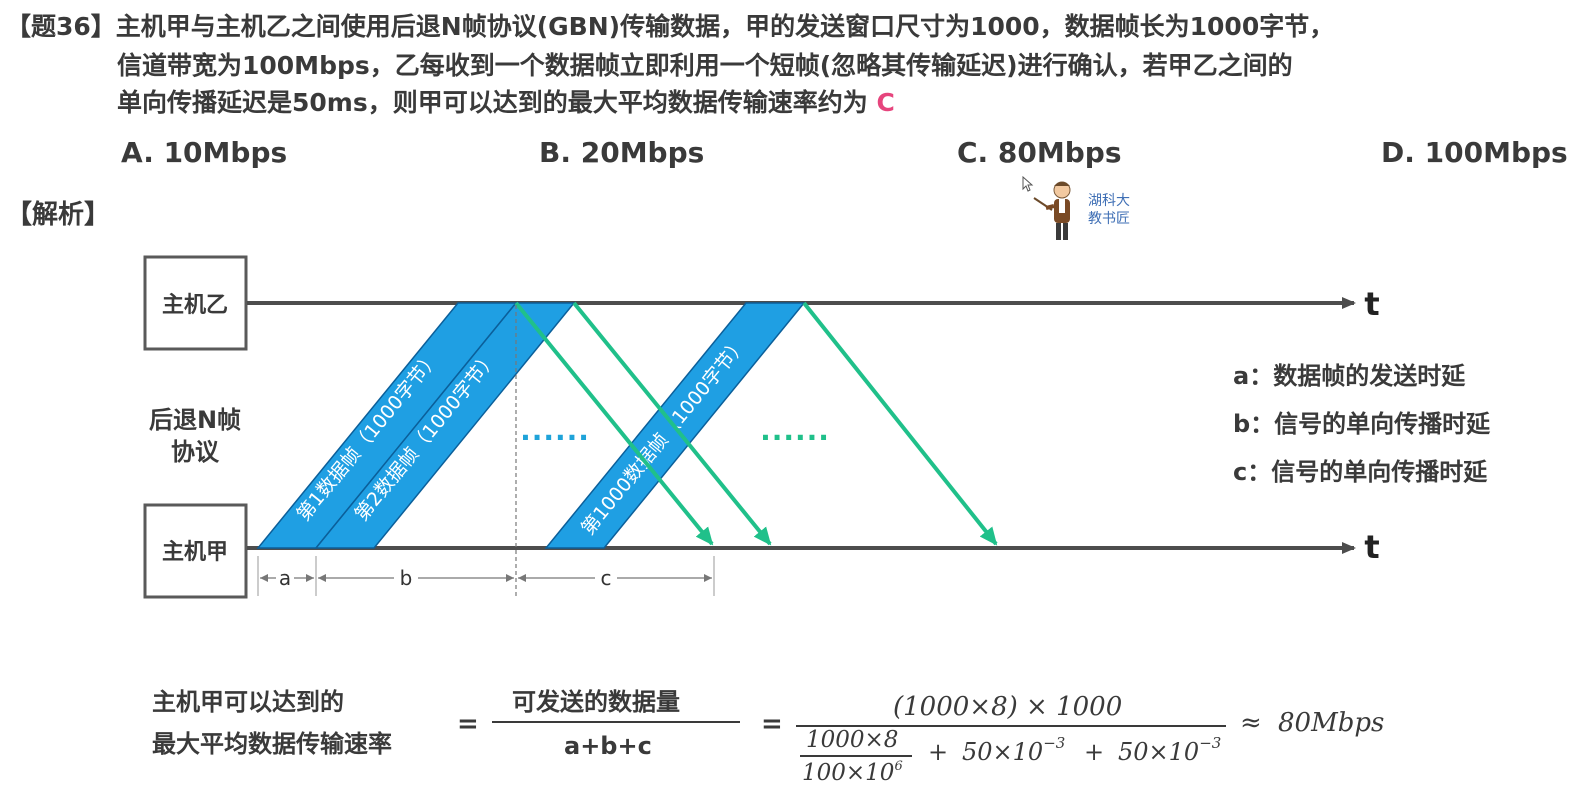  I want to click on question-line-3-text: 单向传播延迟是50ms，则甲可以达到的最大平均数据传输速率约为, so click(492, 102).